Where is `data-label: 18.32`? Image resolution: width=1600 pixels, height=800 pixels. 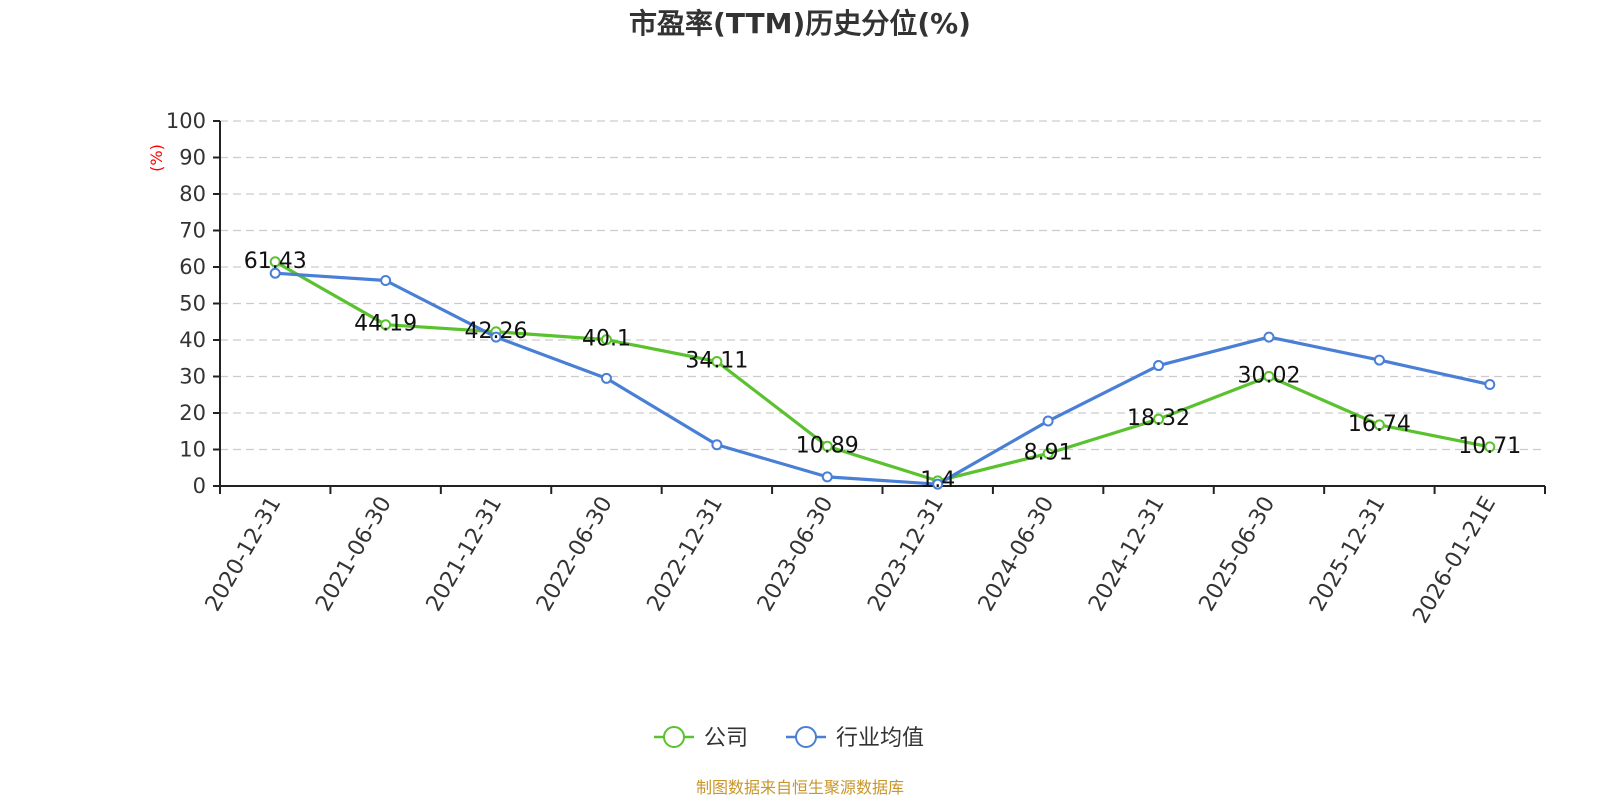
data-label: 18.32 is located at coordinates (1158, 418).